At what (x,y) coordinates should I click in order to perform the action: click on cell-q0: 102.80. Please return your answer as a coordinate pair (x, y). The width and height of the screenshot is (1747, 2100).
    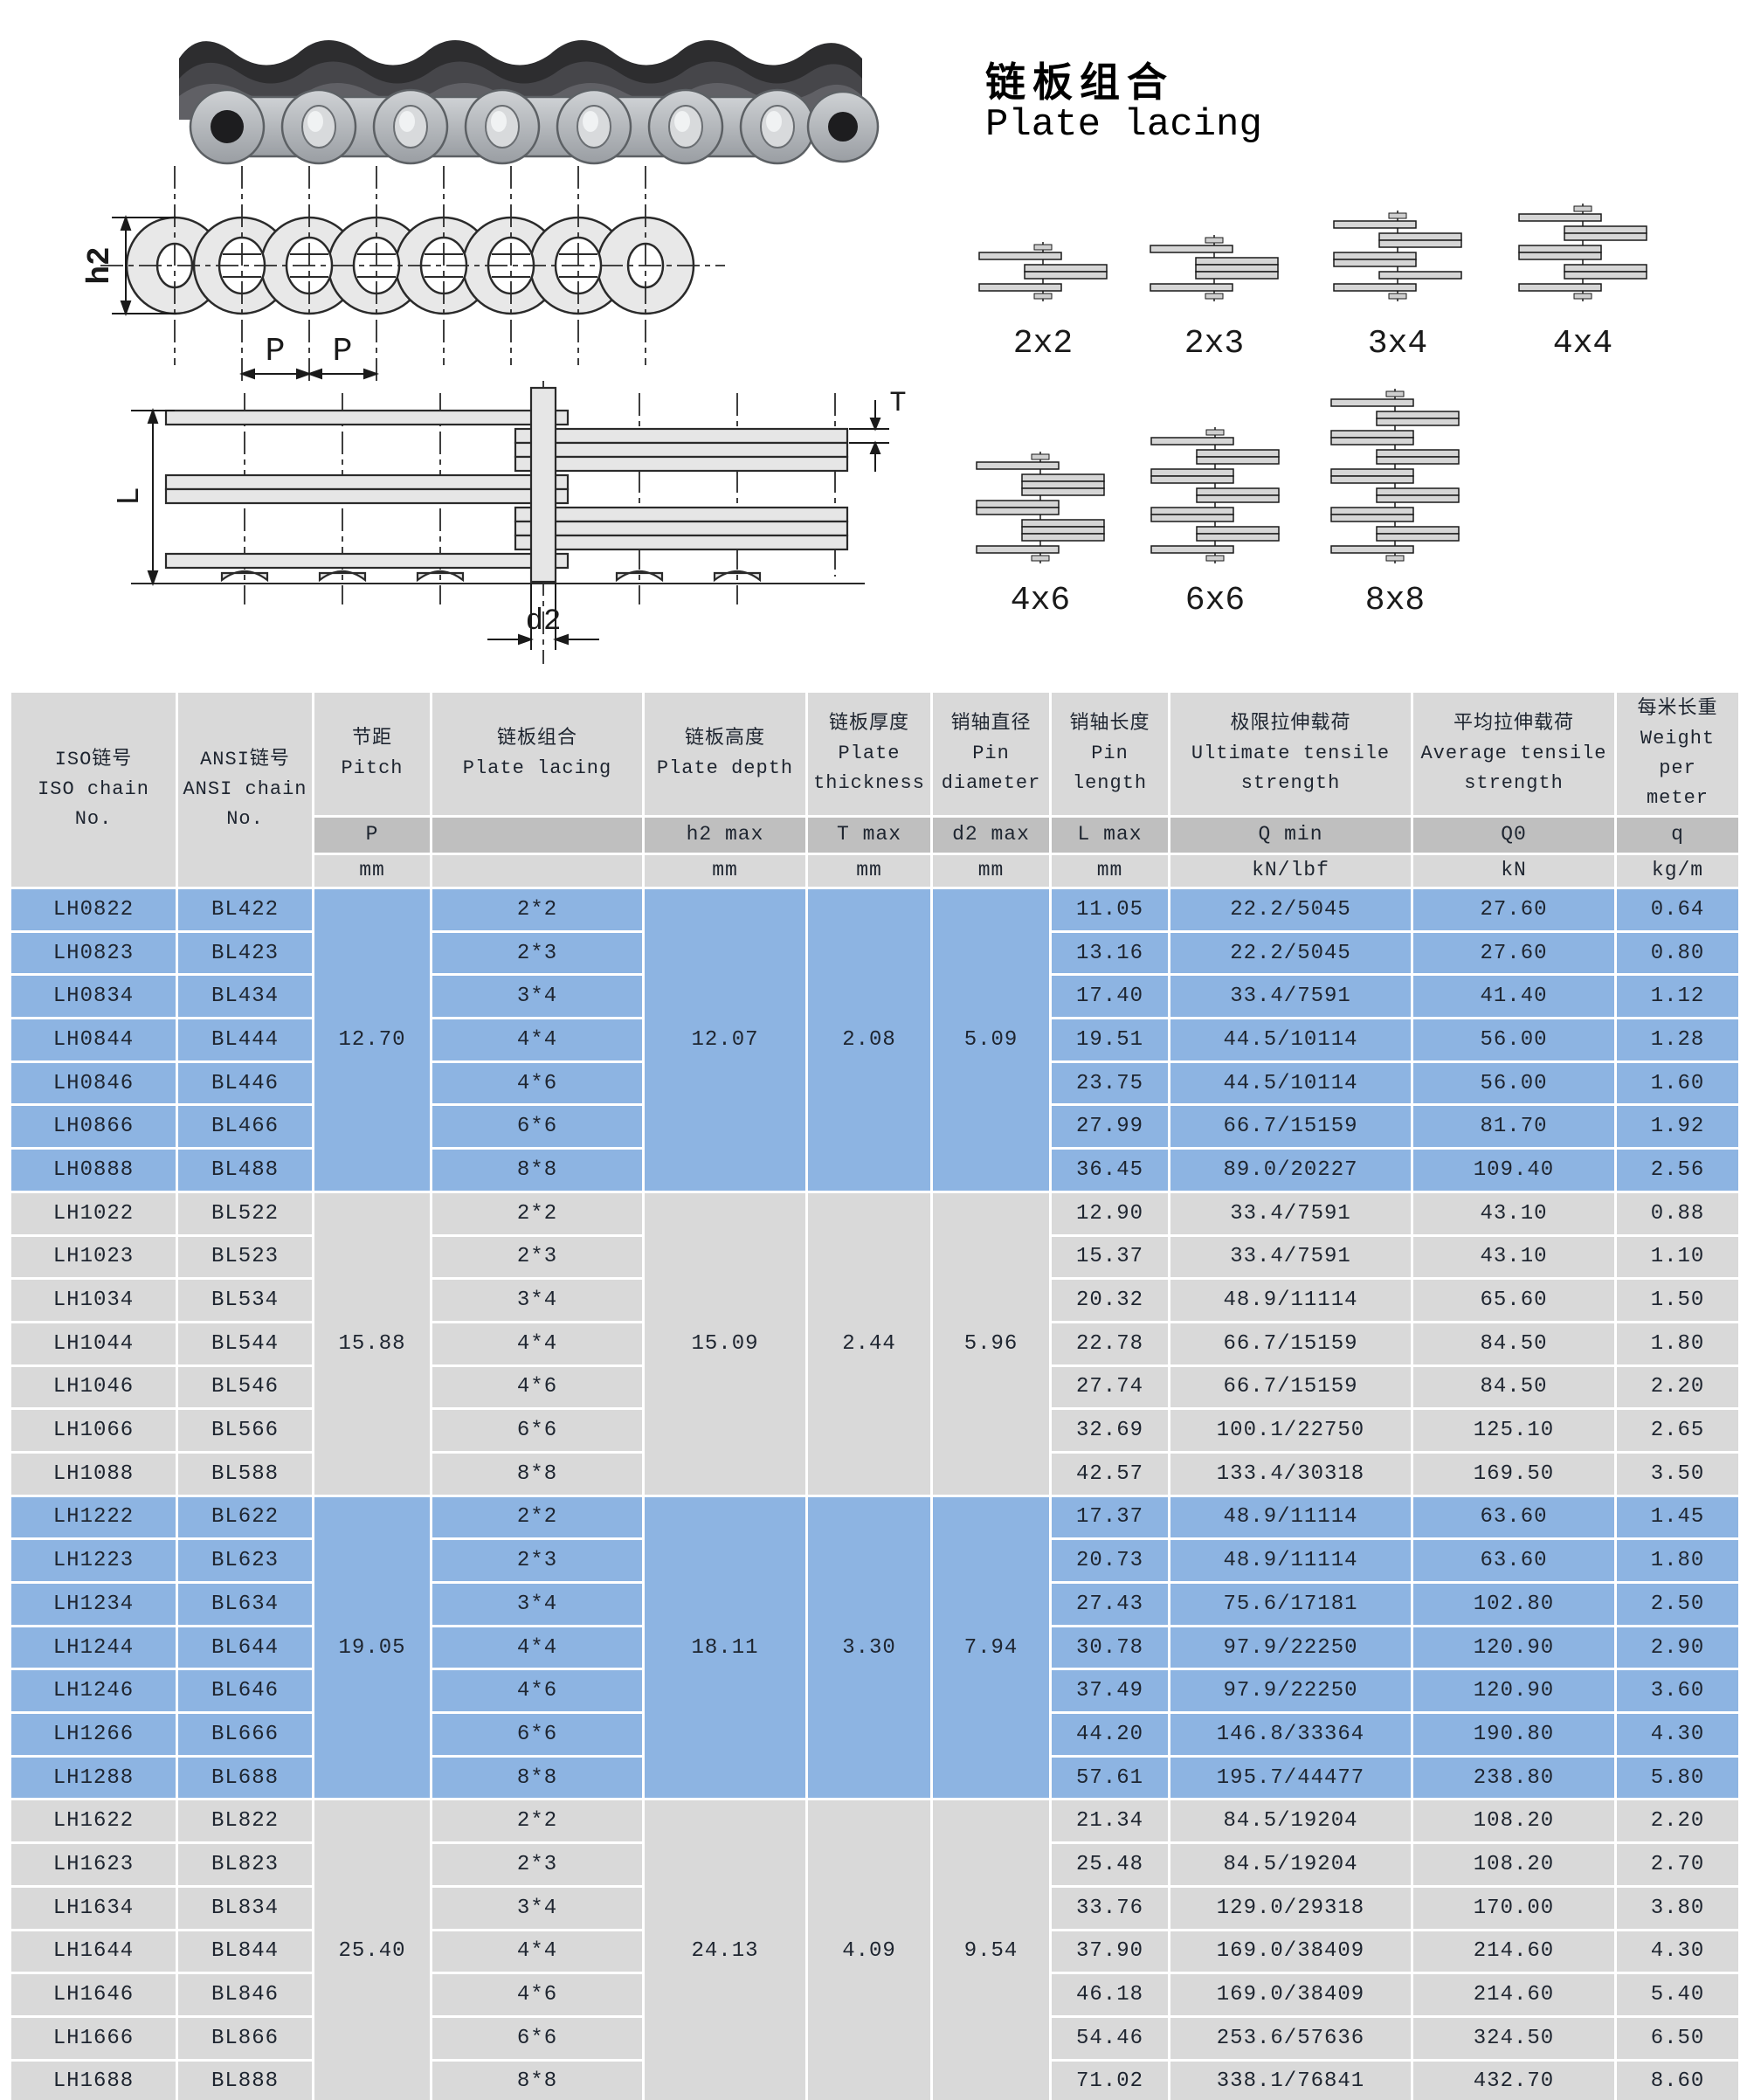
    Looking at the image, I should click on (1514, 1604).